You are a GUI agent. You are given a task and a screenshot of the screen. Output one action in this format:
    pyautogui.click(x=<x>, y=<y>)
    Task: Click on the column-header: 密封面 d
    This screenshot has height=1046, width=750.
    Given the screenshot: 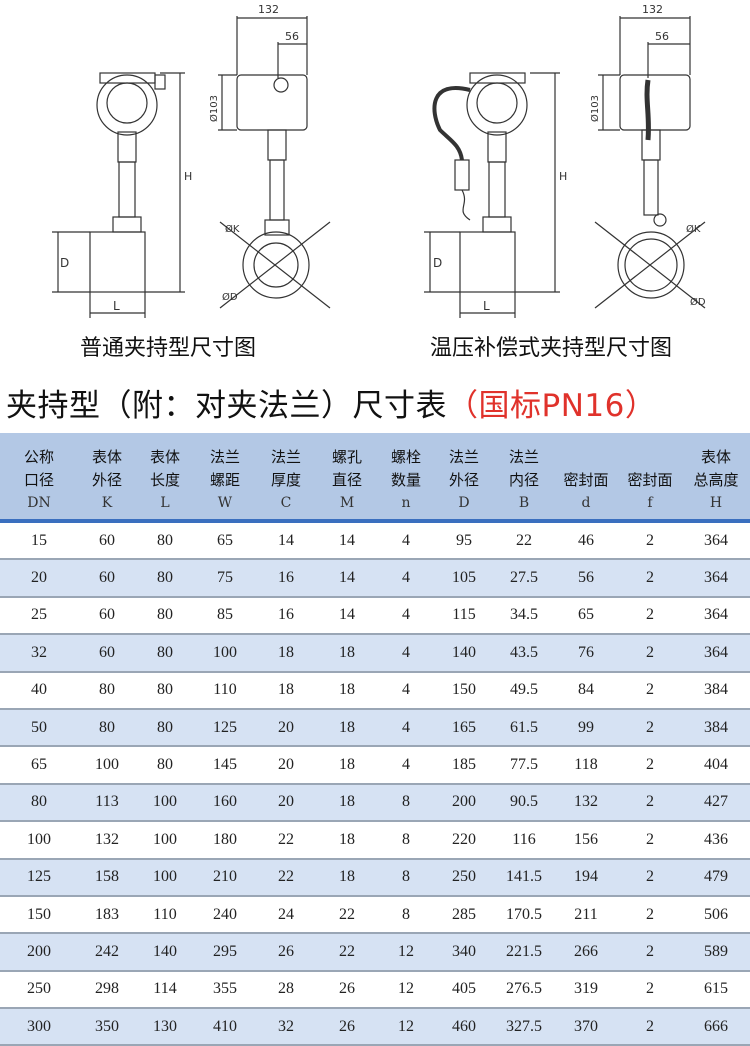 What is the action you would take?
    pyautogui.click(x=586, y=478)
    